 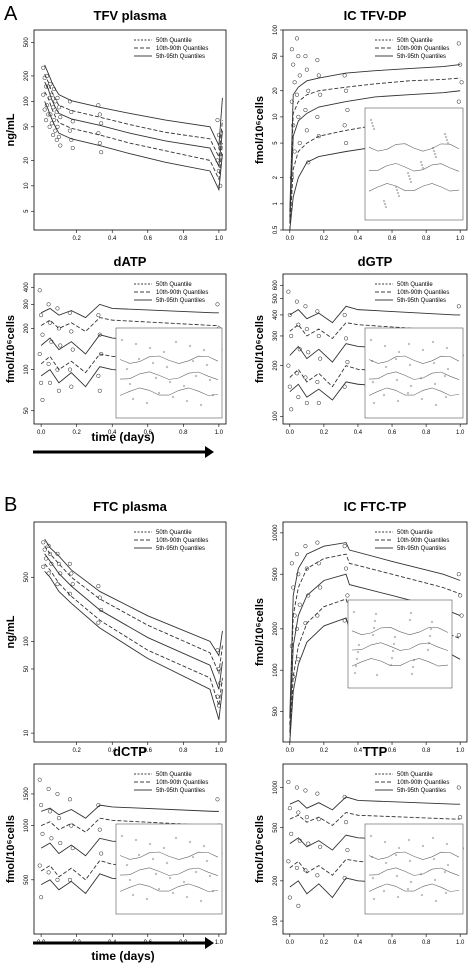 What do you see at coordinates (290, 751) in the screenshot?
I see `x-tick-label: 0.0` at bounding box center [290, 751].